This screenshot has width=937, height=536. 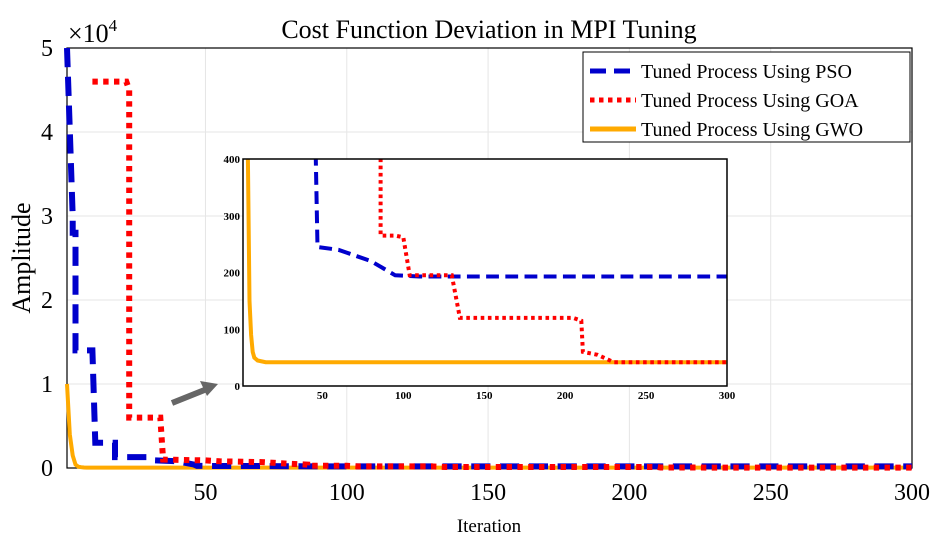 I want to click on y-exponent-base: ×10, so click(x=88, y=33).